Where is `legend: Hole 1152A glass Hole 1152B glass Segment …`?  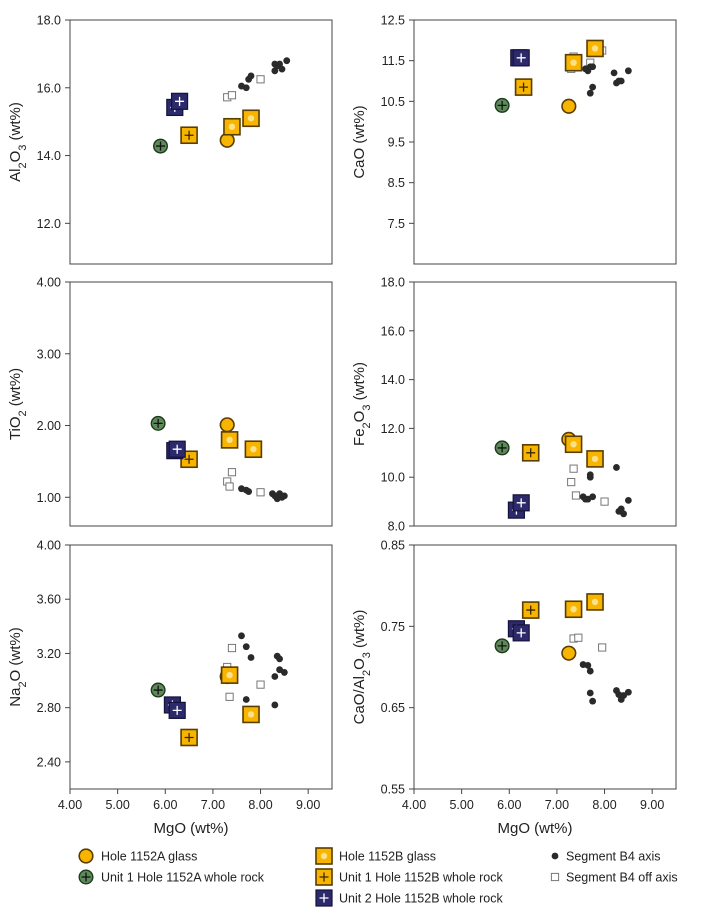 legend: Hole 1152A glass Hole 1152B glass Segment … is located at coordinates (378, 877).